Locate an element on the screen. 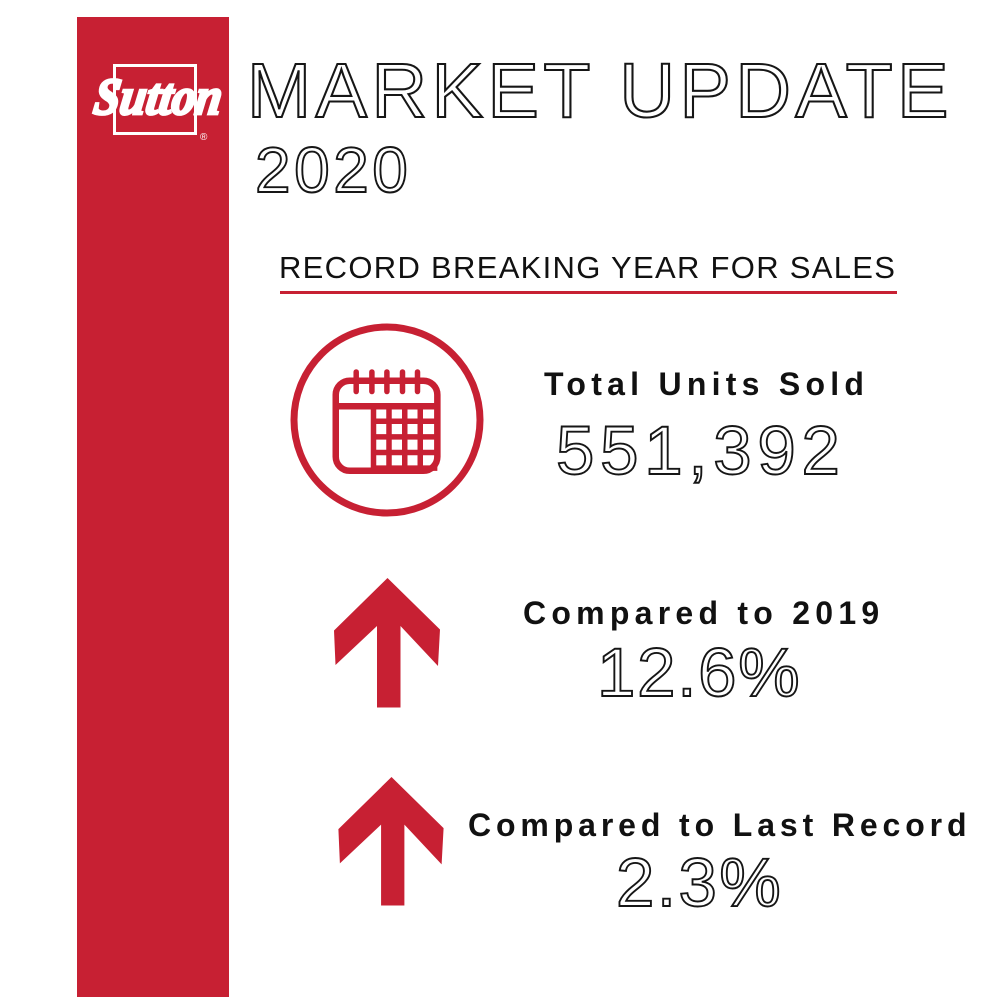 This screenshot has height=1000, width=1000. svg-text: Sutton is located at coordinates (159, 97).